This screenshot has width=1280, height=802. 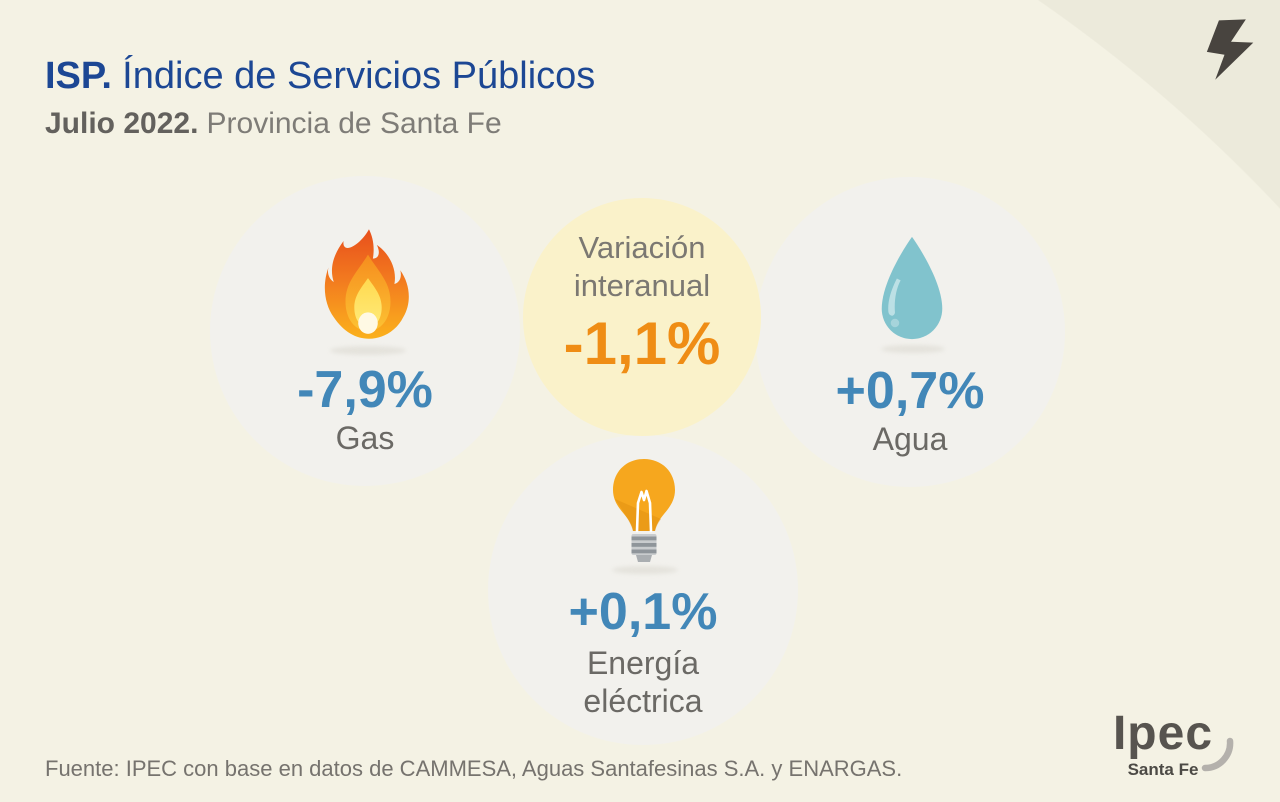 What do you see at coordinates (1163, 401) in the screenshot?
I see `ipec-logo: Ipec Santa Fe` at bounding box center [1163, 401].